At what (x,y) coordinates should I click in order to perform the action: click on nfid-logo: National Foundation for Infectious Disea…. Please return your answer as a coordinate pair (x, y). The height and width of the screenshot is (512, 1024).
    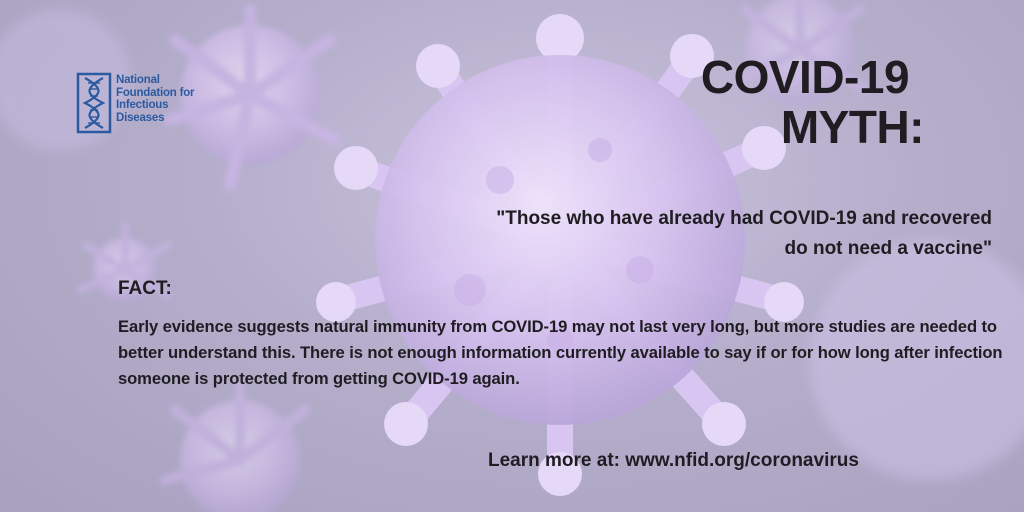
    Looking at the image, I should click on (146, 103).